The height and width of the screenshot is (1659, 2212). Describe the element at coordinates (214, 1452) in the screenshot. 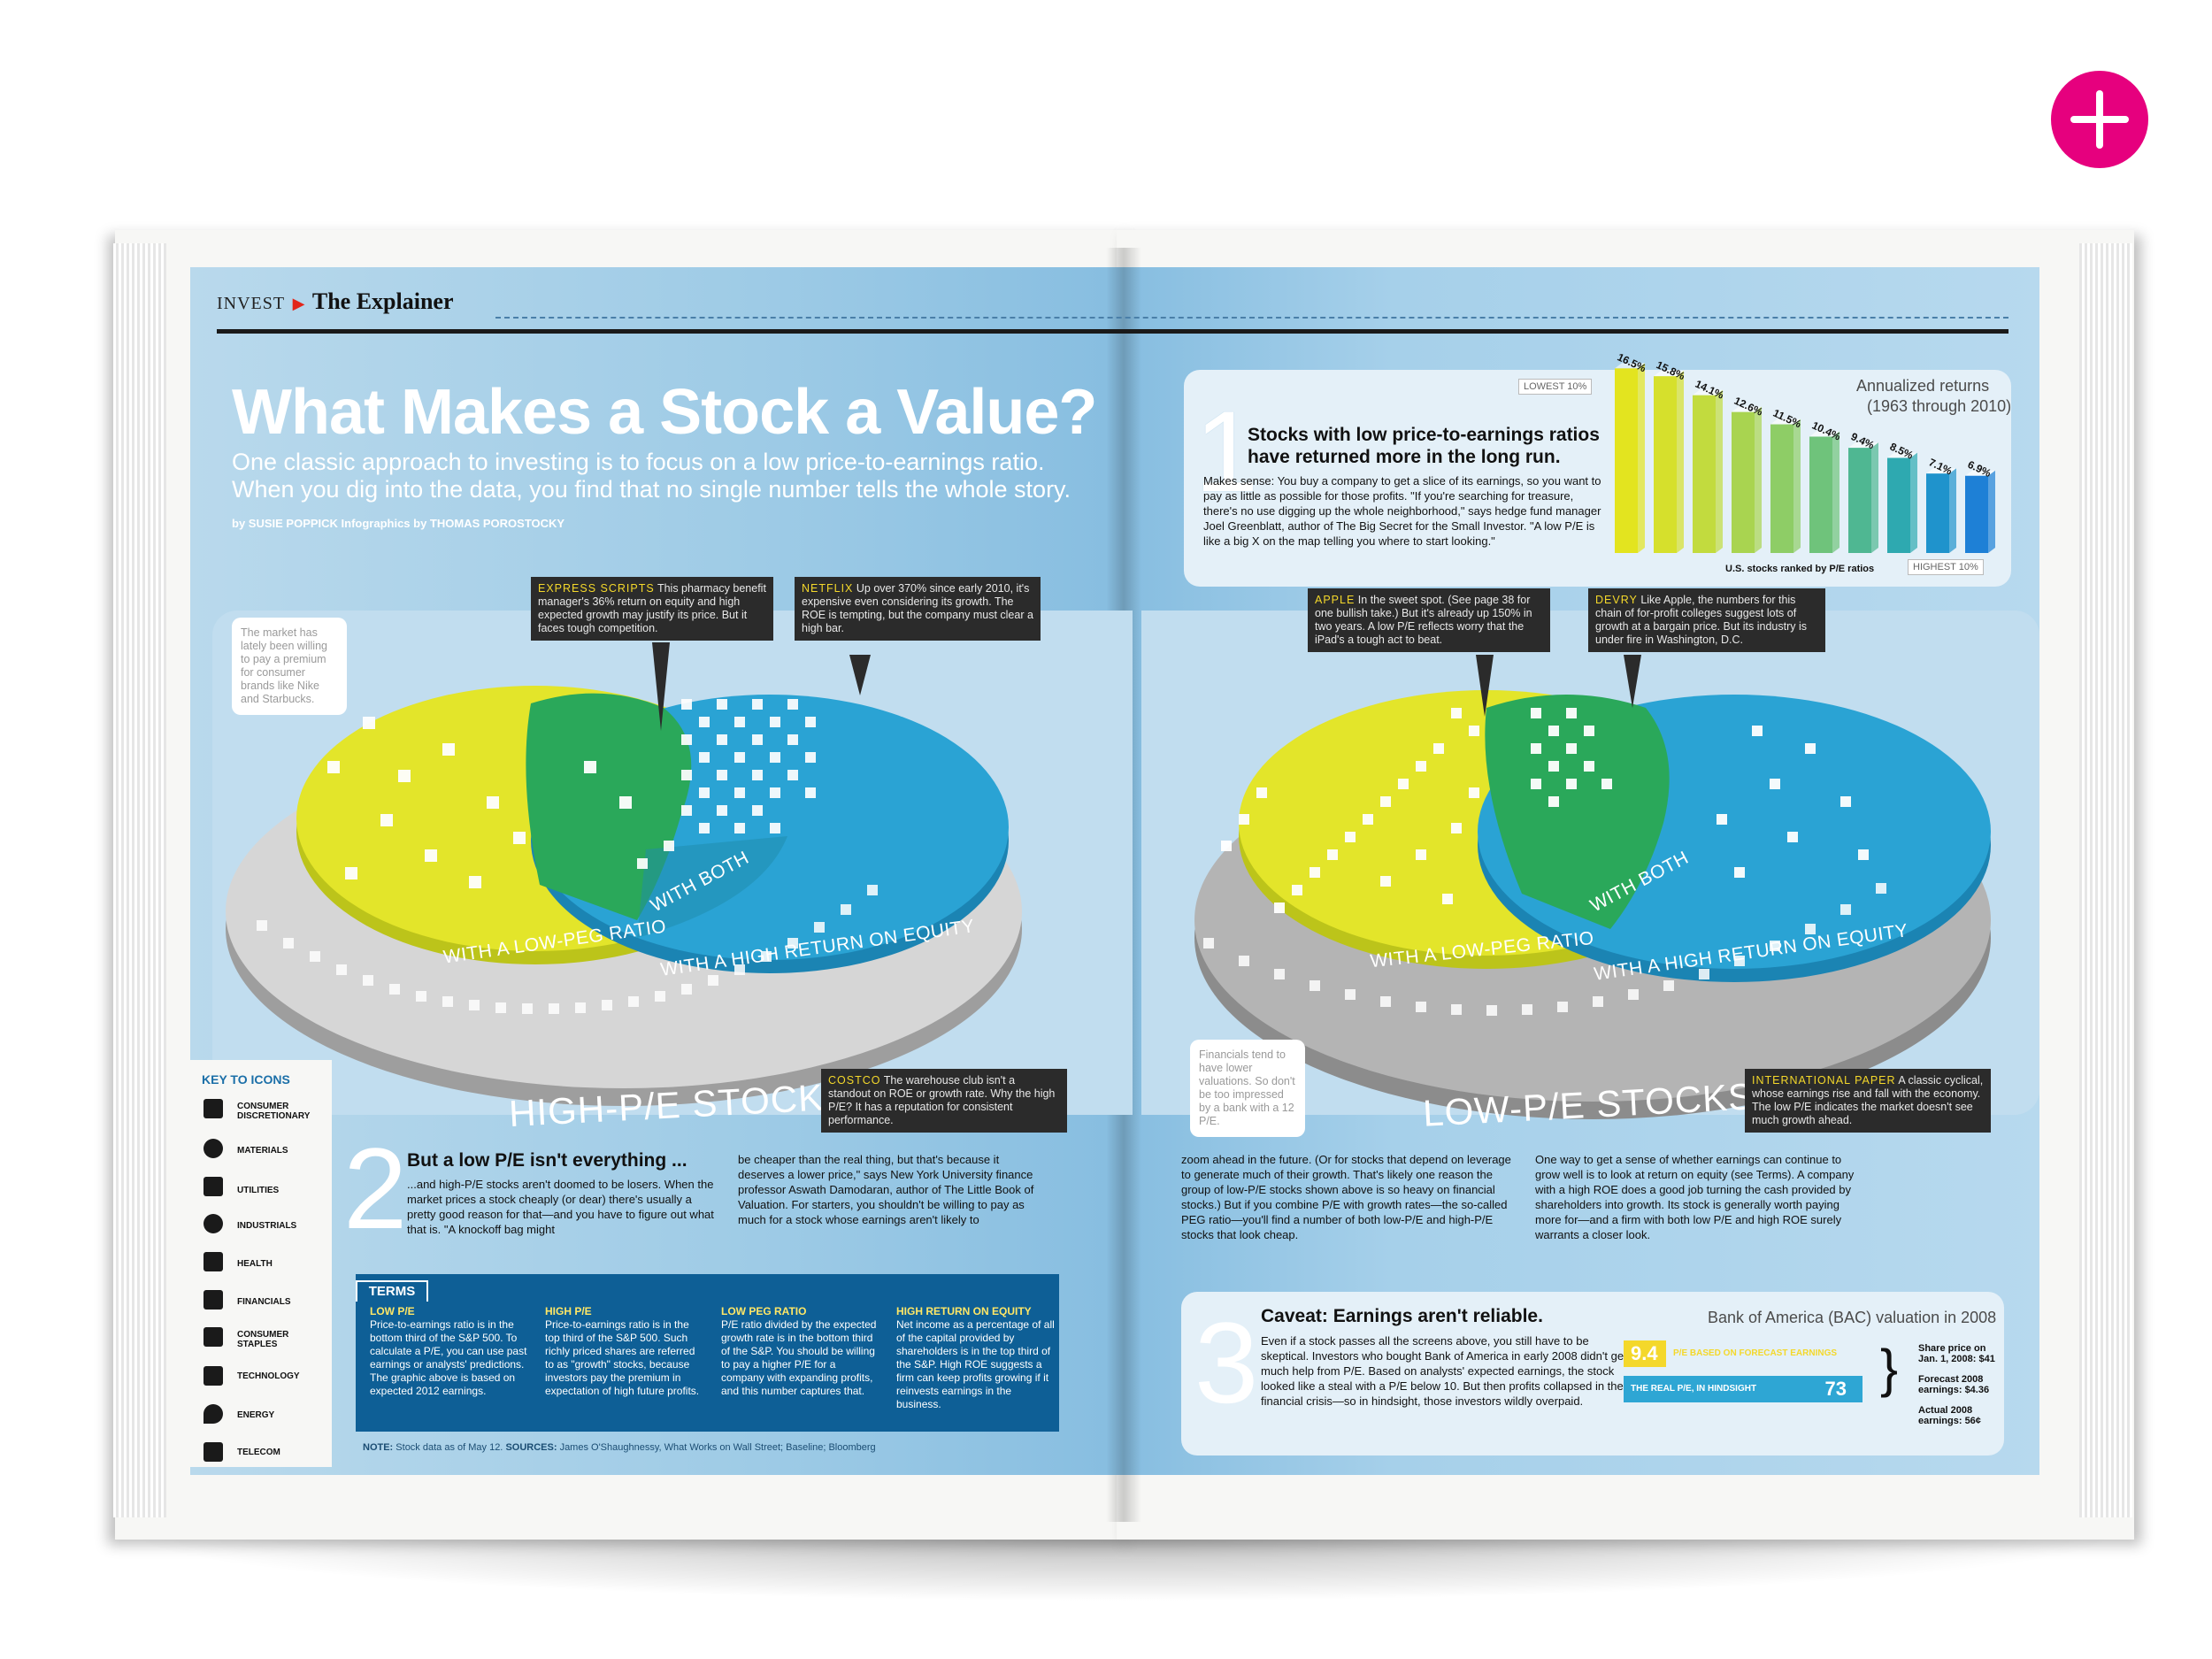

I see `speech-icon` at that location.